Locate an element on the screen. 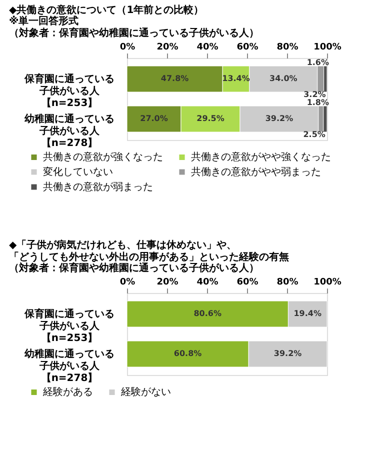  legend-label: 共働きの意欲が強くなった is located at coordinates (103, 157).